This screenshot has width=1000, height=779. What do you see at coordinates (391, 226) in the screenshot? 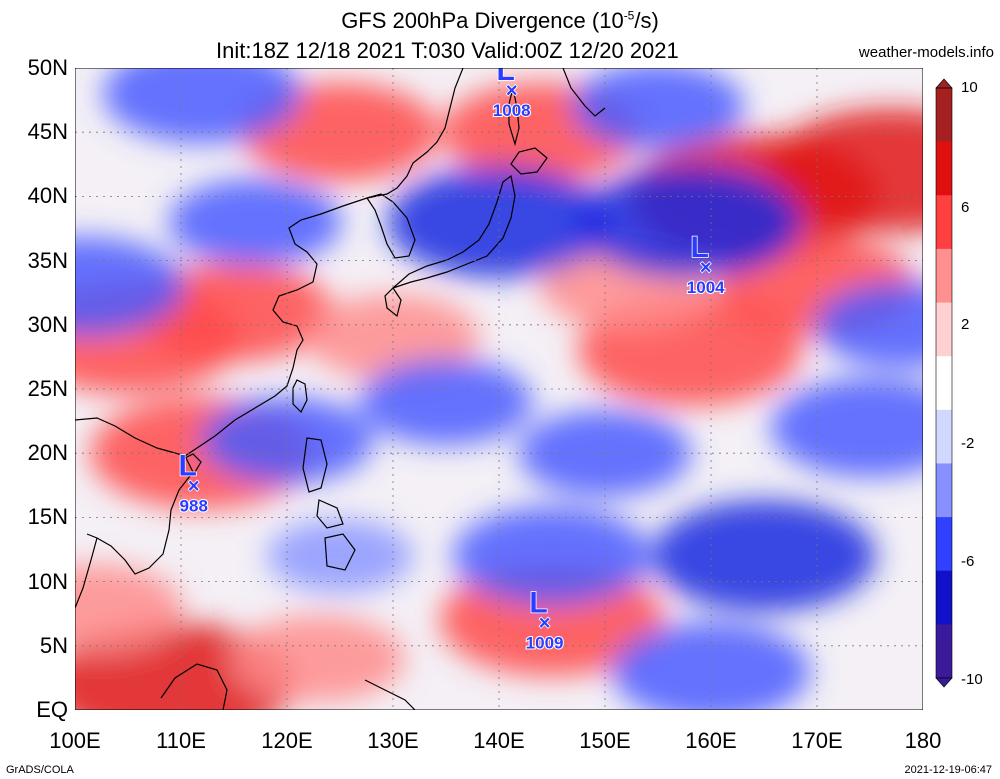
I see `coastline-korea` at bounding box center [391, 226].